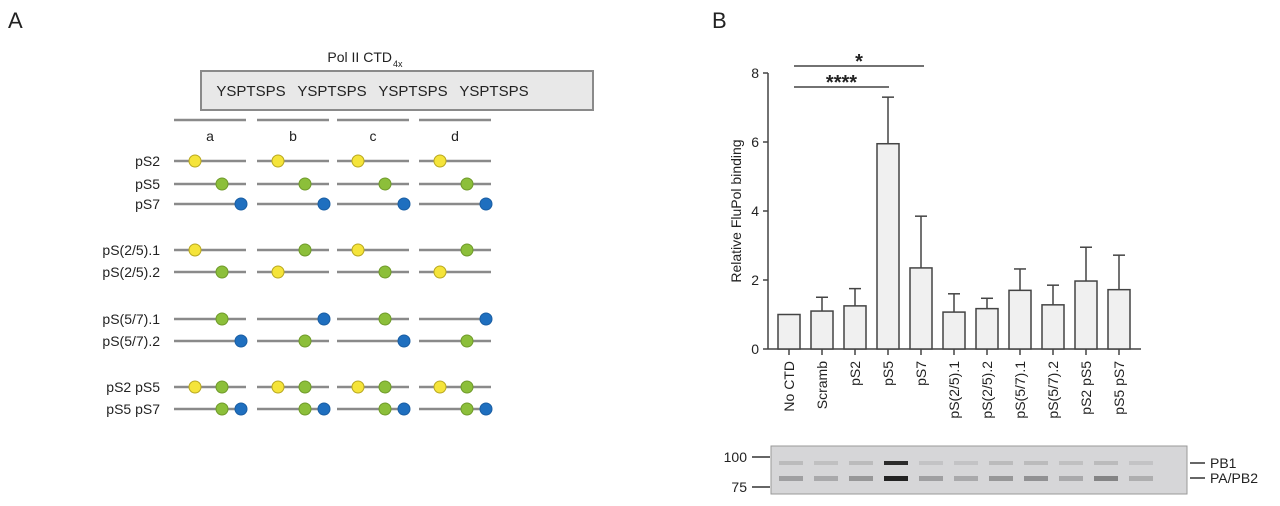  Describe the element at coordinates (131, 319) in the screenshot. I see `row-label: pS(5/7).1` at that location.